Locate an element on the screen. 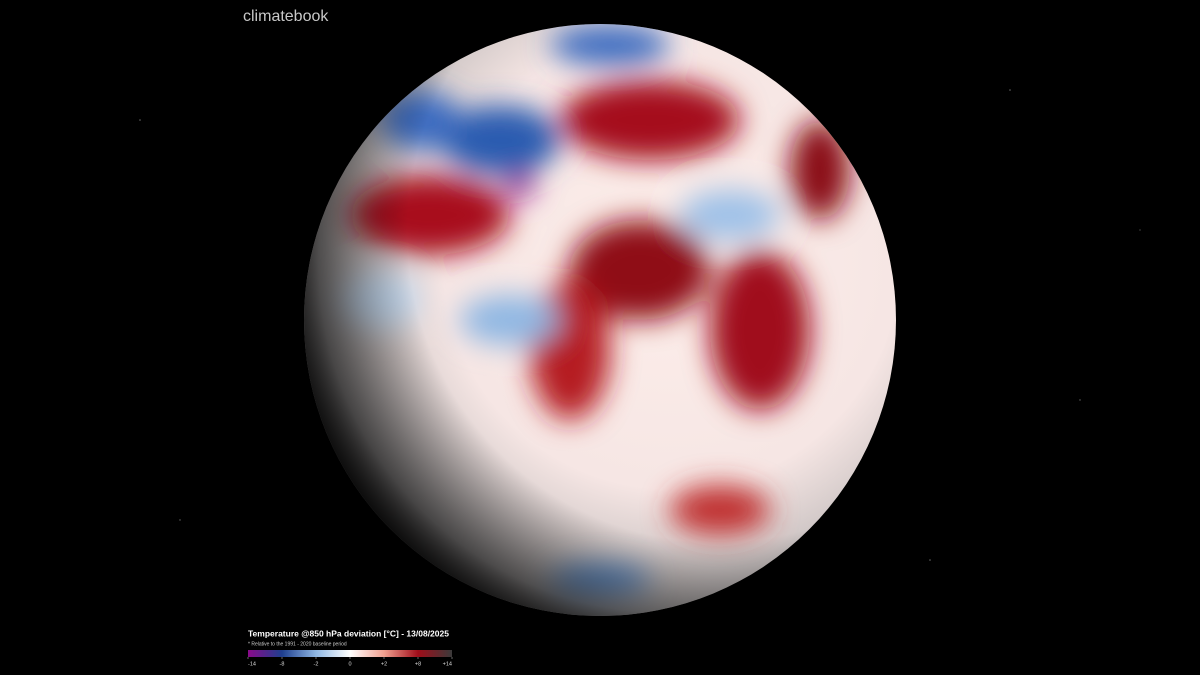 This screenshot has width=1200, height=675. colorbar-label: -8 is located at coordinates (282, 664).